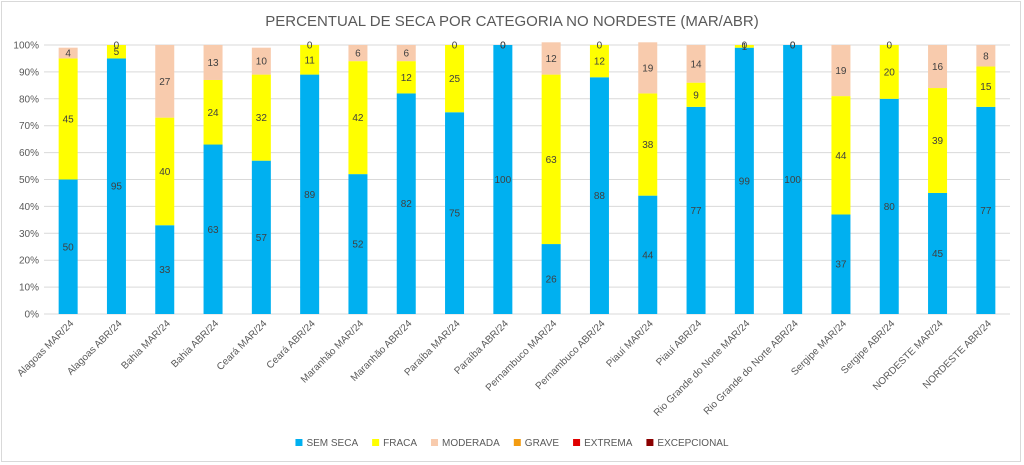 This screenshot has width=1024, height=465. What do you see at coordinates (751, 367) in the screenshot?
I see `x-category-label: Rio Grande do Norte ABR/24` at bounding box center [751, 367].